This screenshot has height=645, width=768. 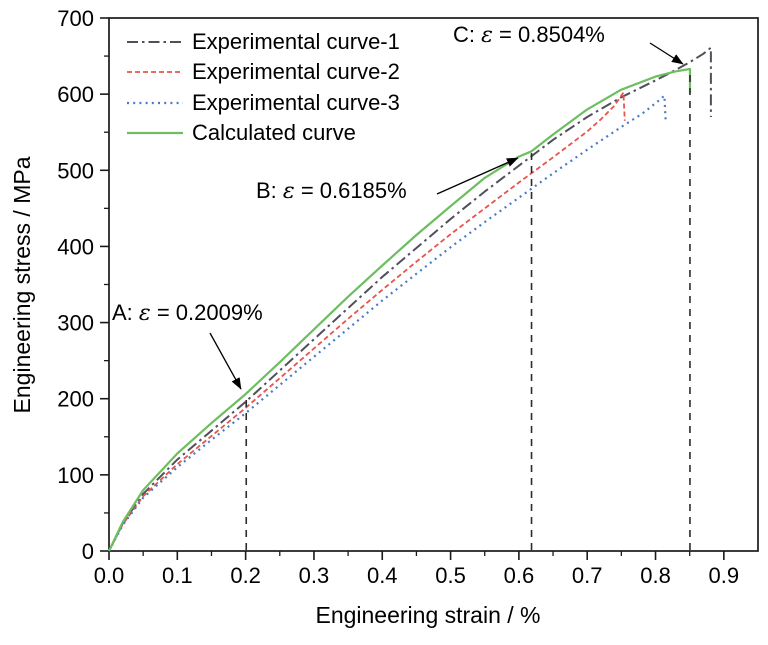 I want to click on x-axis-title: Engineering strain / %, so click(x=427, y=615).